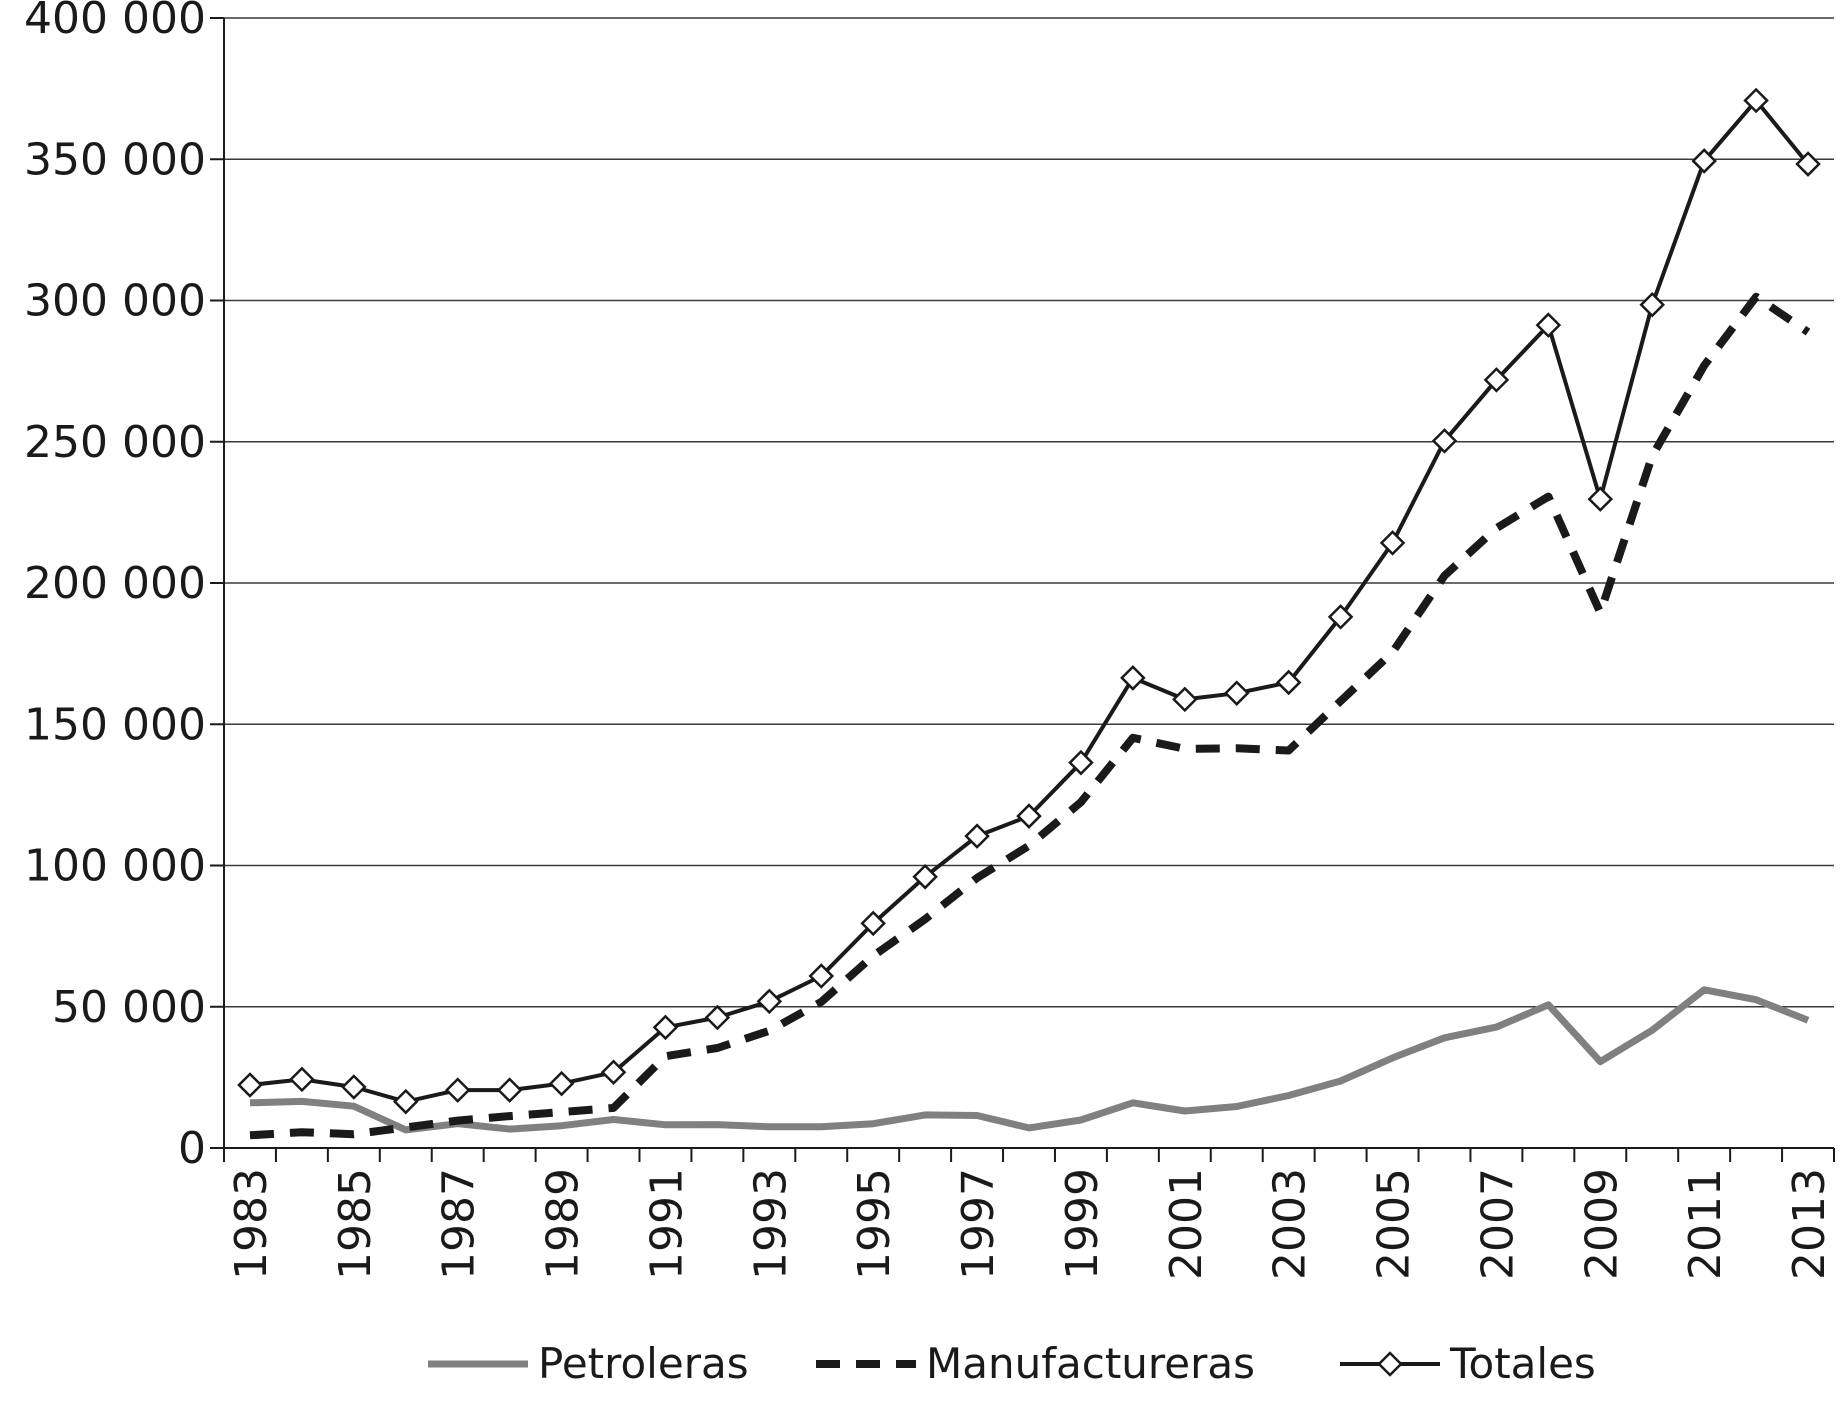 This screenshot has height=1403, width=1847. Describe the element at coordinates (355, 1224) in the screenshot. I see `x-tick-label: 1985` at that location.